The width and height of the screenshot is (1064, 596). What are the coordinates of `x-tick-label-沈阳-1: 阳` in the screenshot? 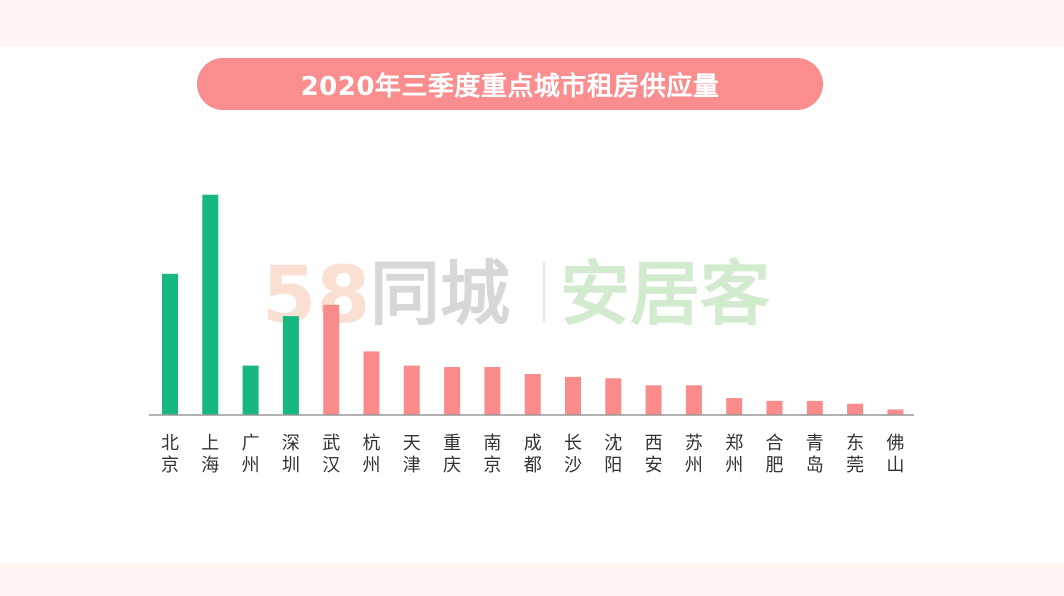 It's located at (613, 465).